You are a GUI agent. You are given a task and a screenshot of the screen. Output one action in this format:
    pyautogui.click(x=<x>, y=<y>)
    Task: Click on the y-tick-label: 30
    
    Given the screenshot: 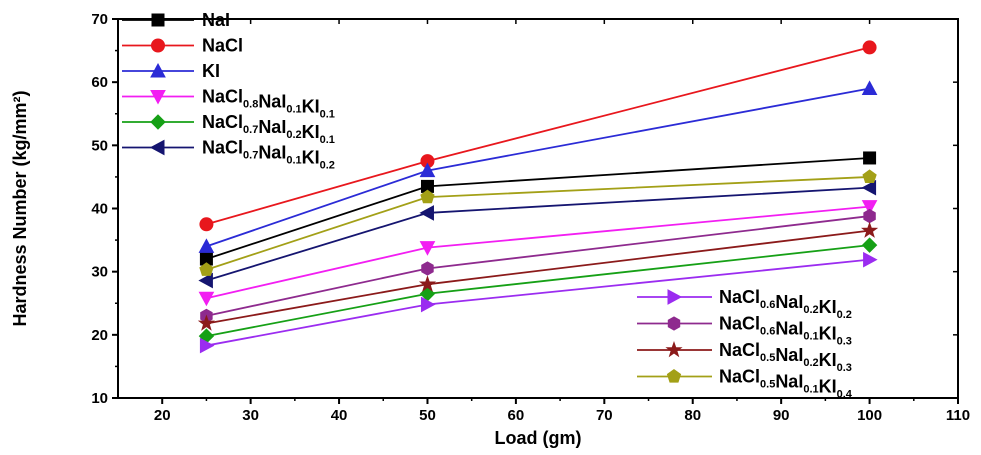 What is the action you would take?
    pyautogui.click(x=99, y=272)
    